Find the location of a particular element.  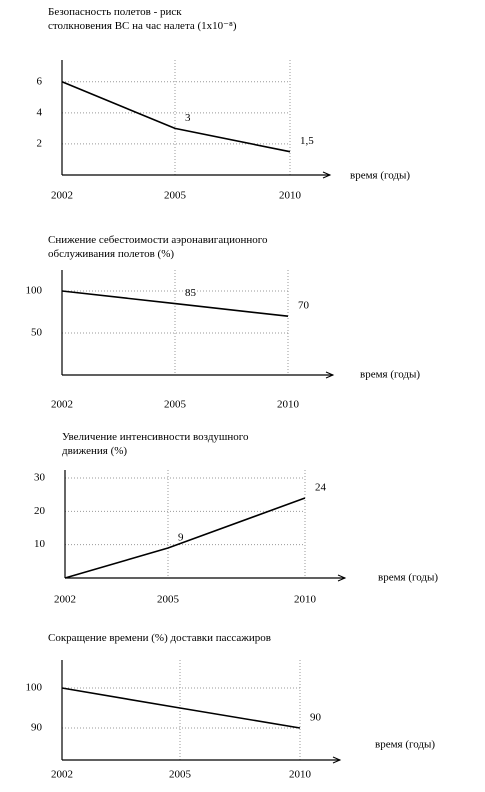

y-tick-label: 6 is located at coordinates (40, 81).